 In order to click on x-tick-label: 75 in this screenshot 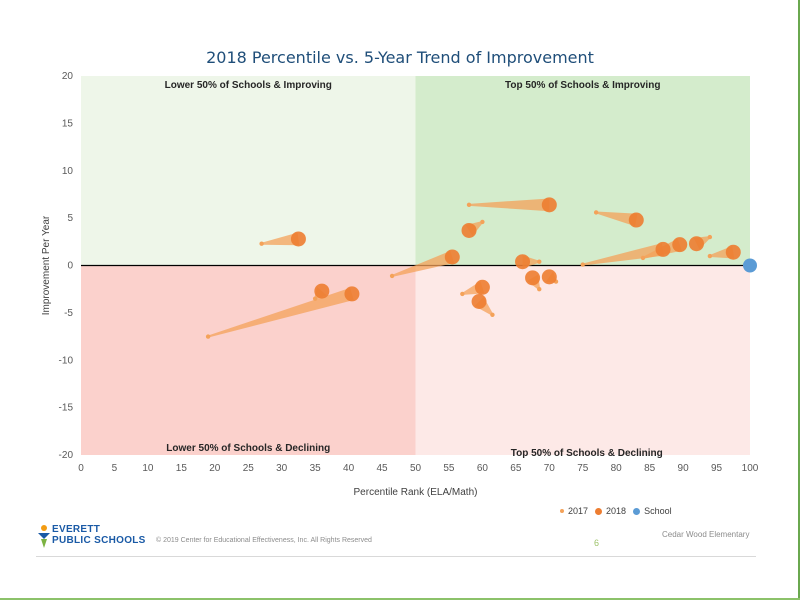, I will do `click(583, 468)`.